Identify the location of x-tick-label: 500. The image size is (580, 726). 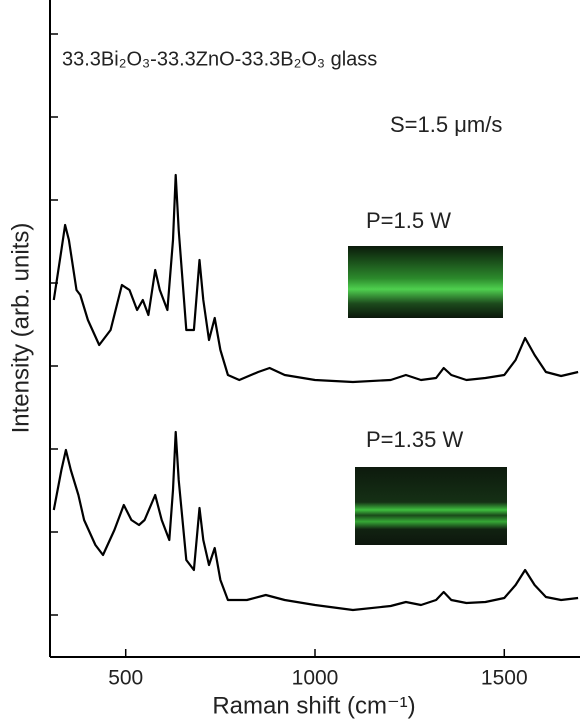
(125, 678).